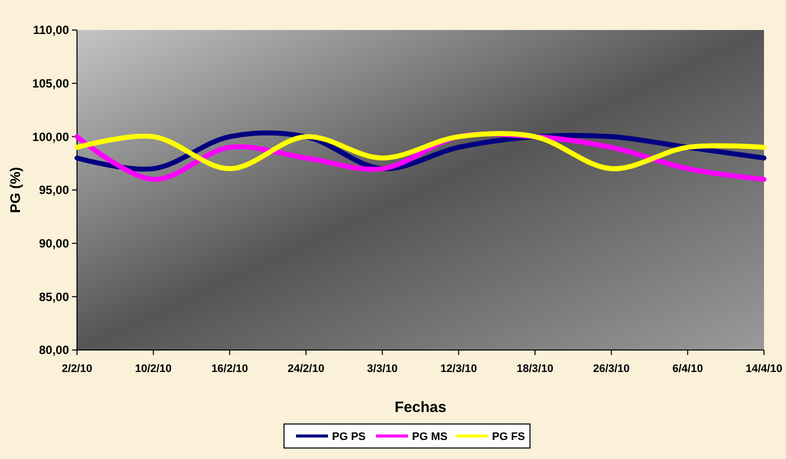 Image resolution: width=786 pixels, height=459 pixels. I want to click on x-tick-label: 18/3/10, so click(535, 369).